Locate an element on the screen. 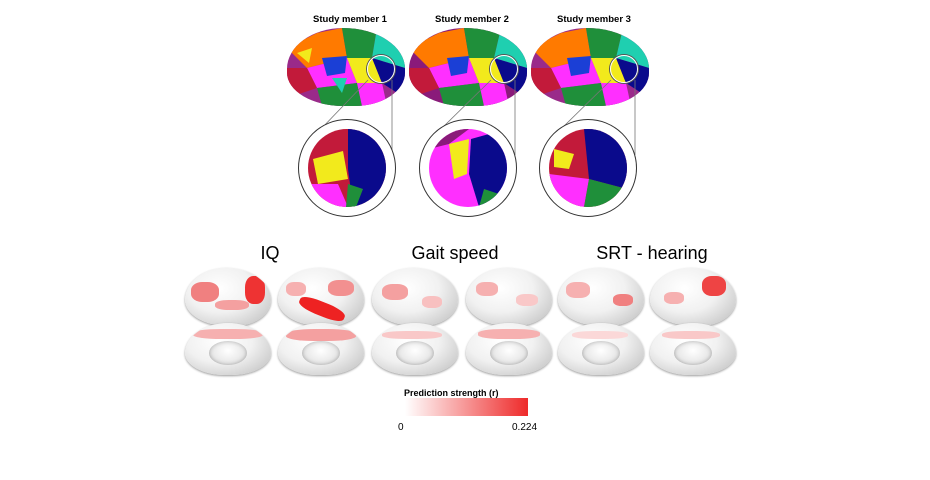 The height and width of the screenshot is (480, 930). colorbar-label: Prediction strength (r) is located at coordinates (451, 393).